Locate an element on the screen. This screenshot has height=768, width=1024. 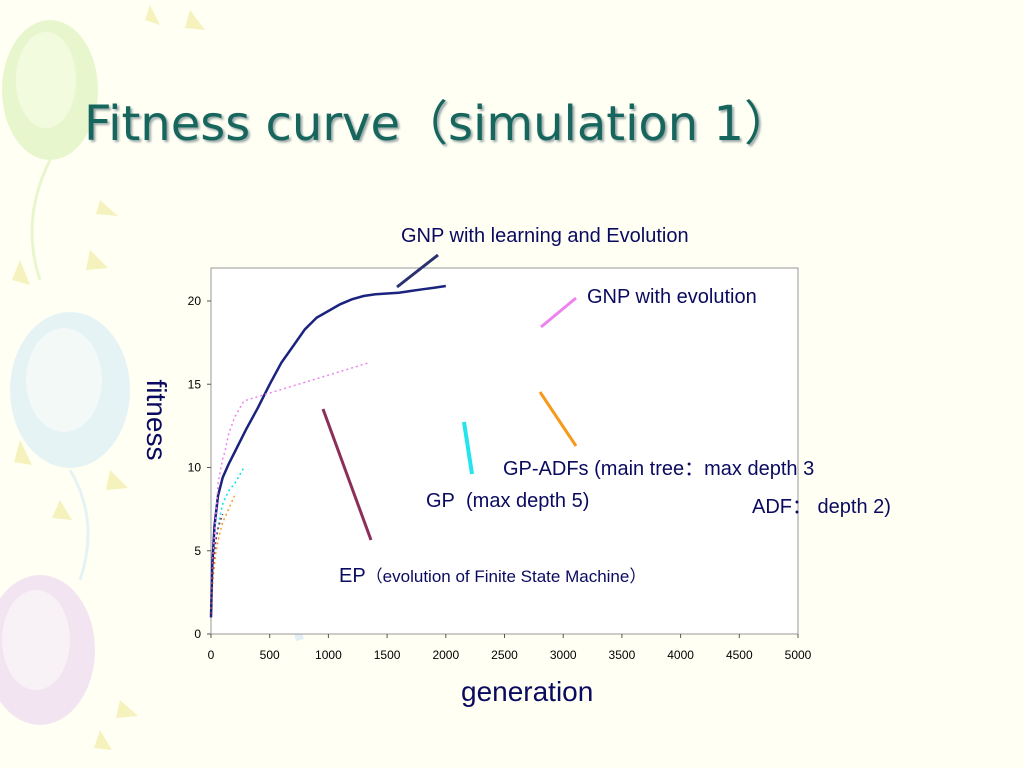
x-tick-label: 500 is located at coordinates (270, 655).